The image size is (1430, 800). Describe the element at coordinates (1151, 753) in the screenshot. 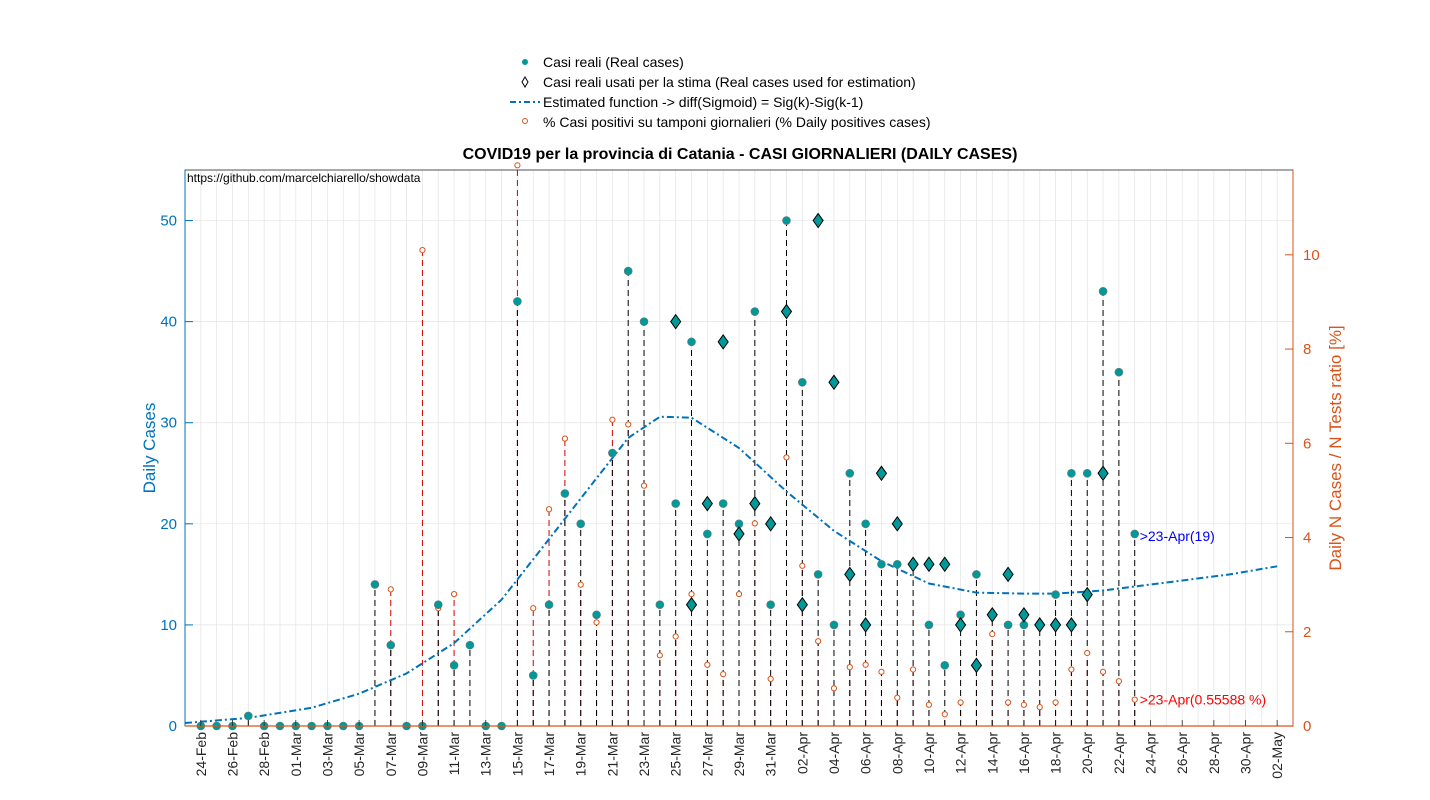

I see `x-tick-label: 24-Apr` at that location.